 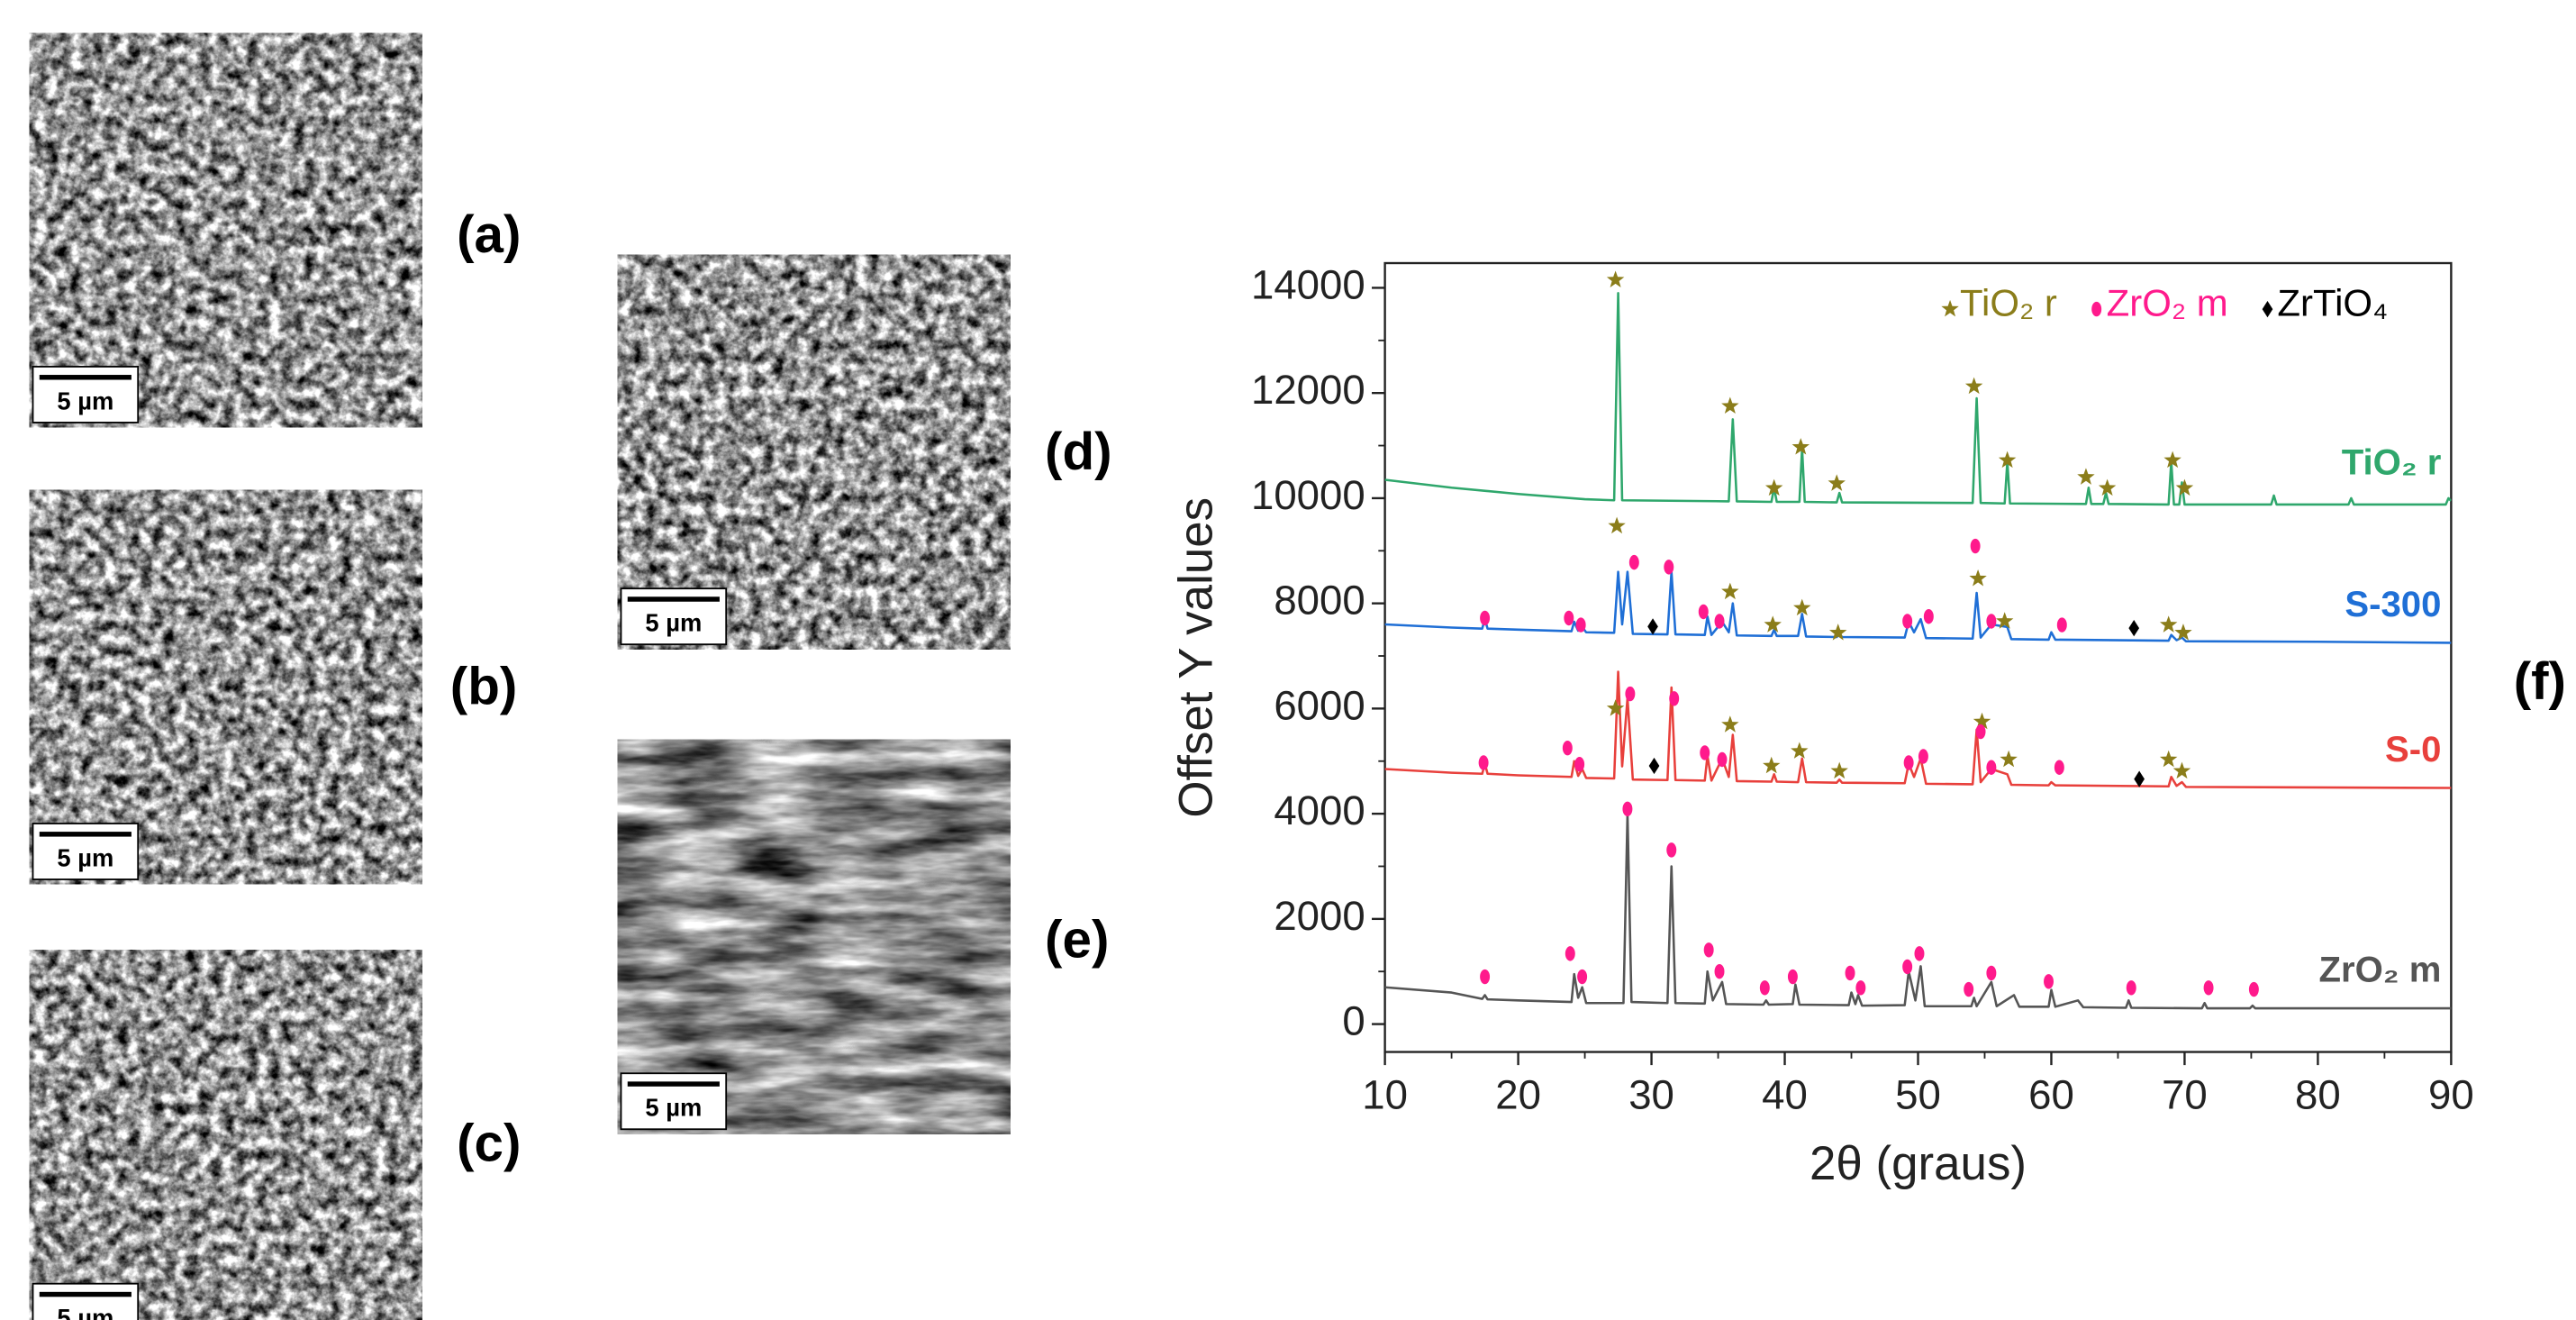 I want to click on x-tick-label: 10, so click(x=1385, y=1095).